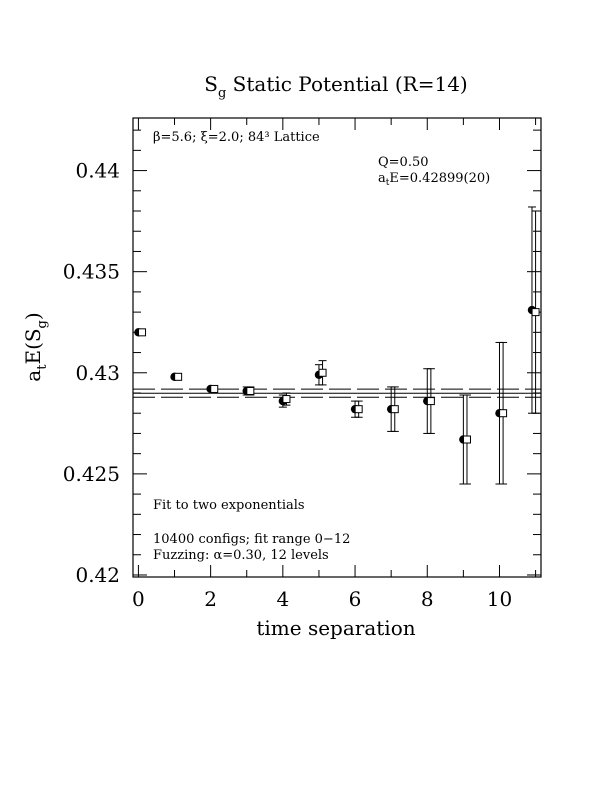 This screenshot has width=612, height=792. Describe the element at coordinates (251, 539) in the screenshot. I see `configs-annotation: 10400 configs; fit range 0−12` at that location.